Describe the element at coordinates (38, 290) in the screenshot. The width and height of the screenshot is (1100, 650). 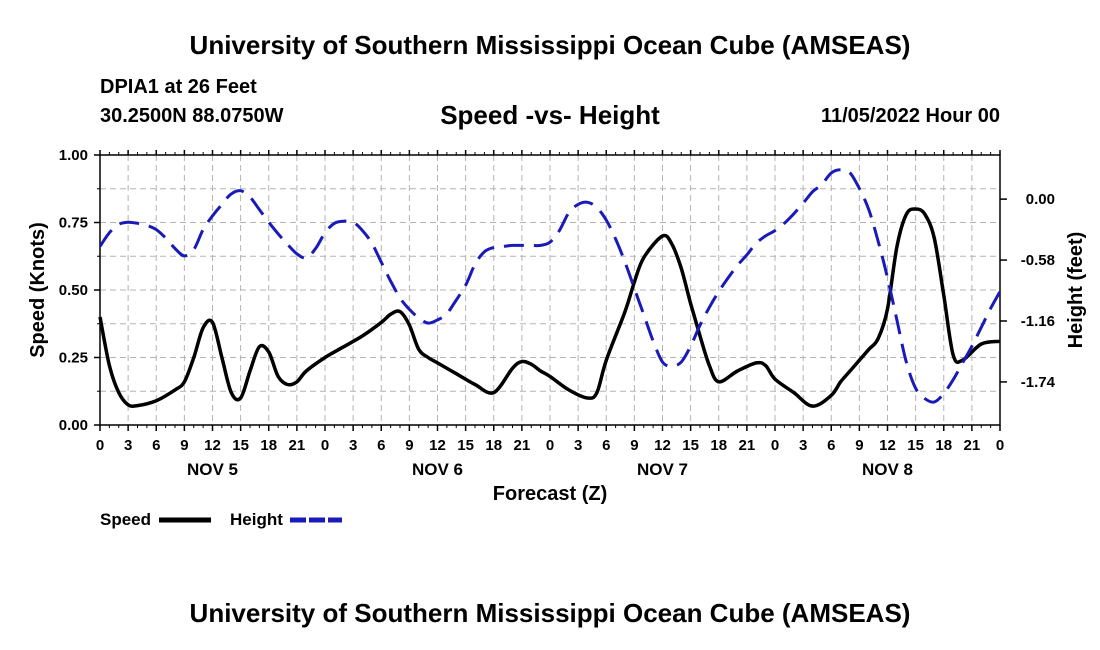
I see `y-axis-title: Speed (Knots)` at that location.